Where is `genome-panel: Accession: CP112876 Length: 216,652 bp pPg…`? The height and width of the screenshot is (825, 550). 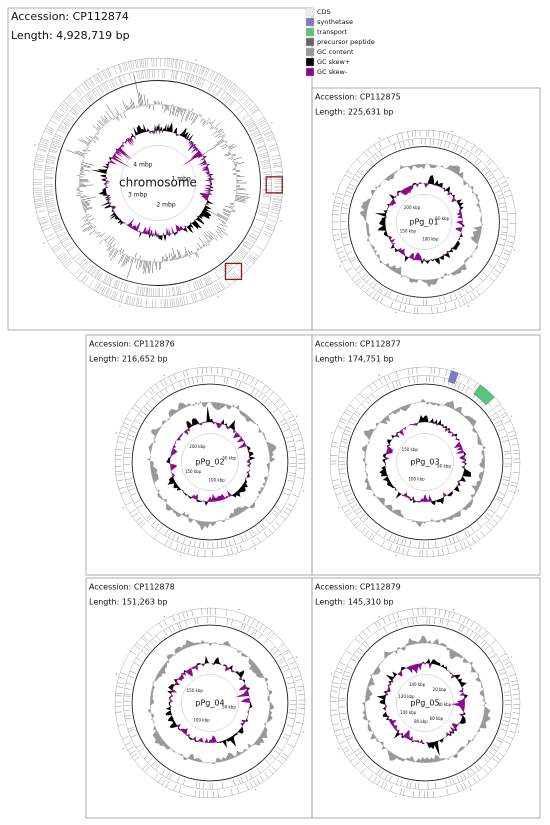
genome-panel: Accession: CP112876 Length: 216,652 bp pPg… is located at coordinates (199, 455).